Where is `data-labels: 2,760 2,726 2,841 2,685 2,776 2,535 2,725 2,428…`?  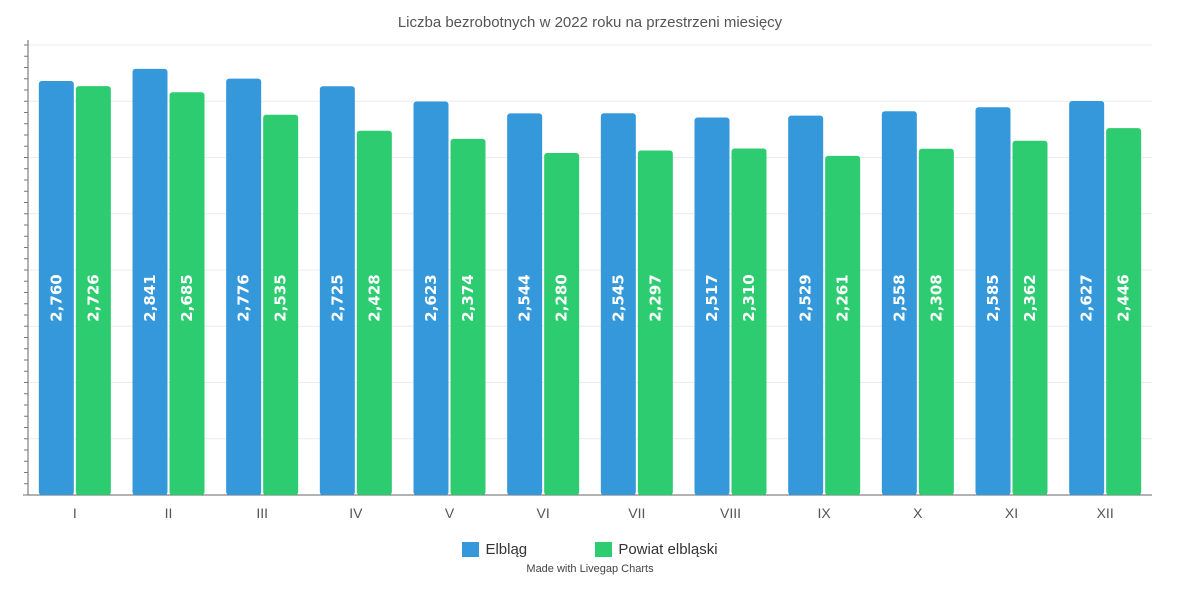 data-labels: 2,760 2,726 2,841 2,685 2,776 2,535 2,725 2,428… is located at coordinates (589, 297).